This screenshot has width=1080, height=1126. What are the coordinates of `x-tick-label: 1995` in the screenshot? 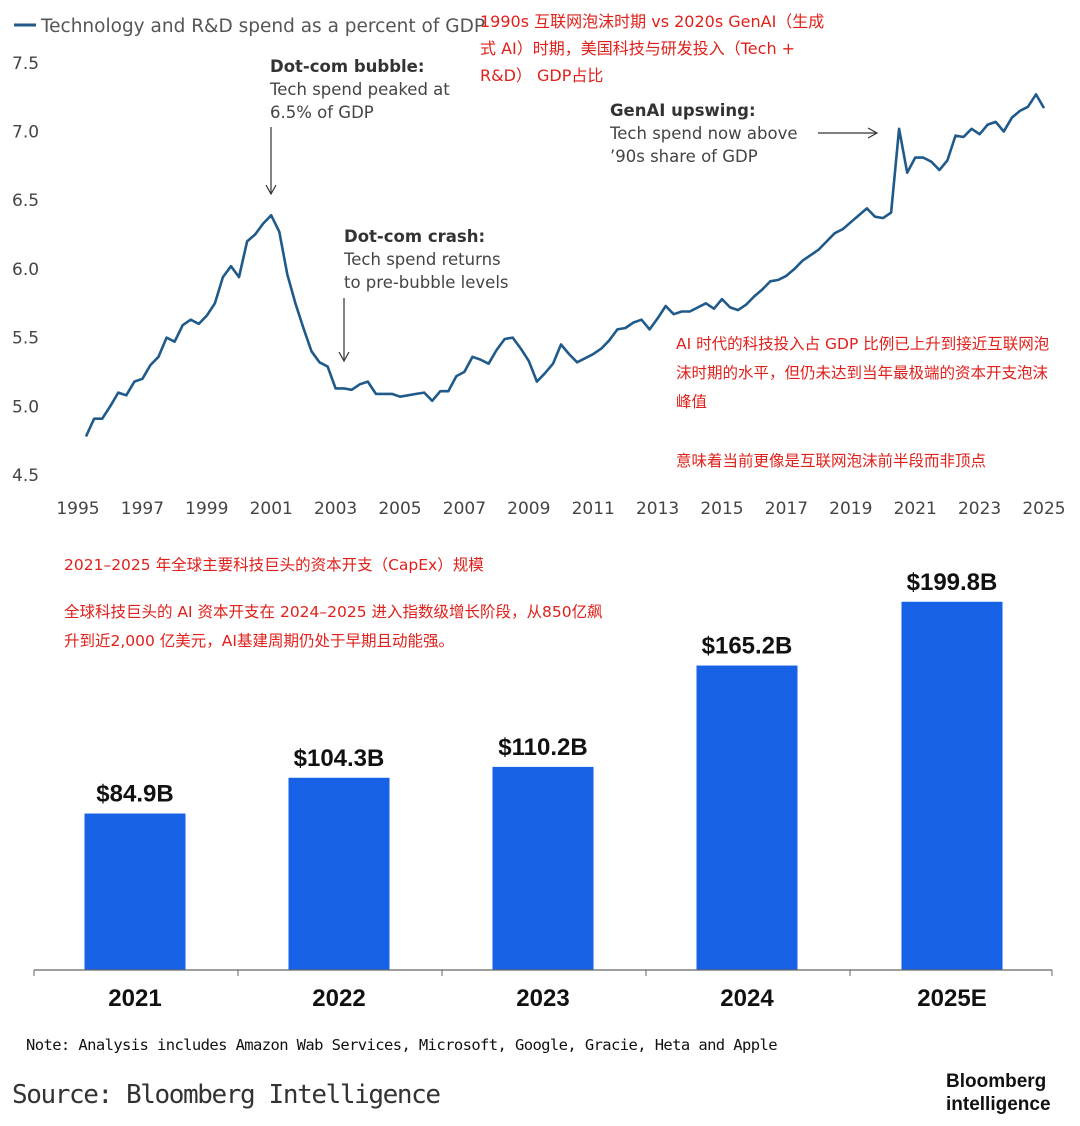 It's located at (77, 509).